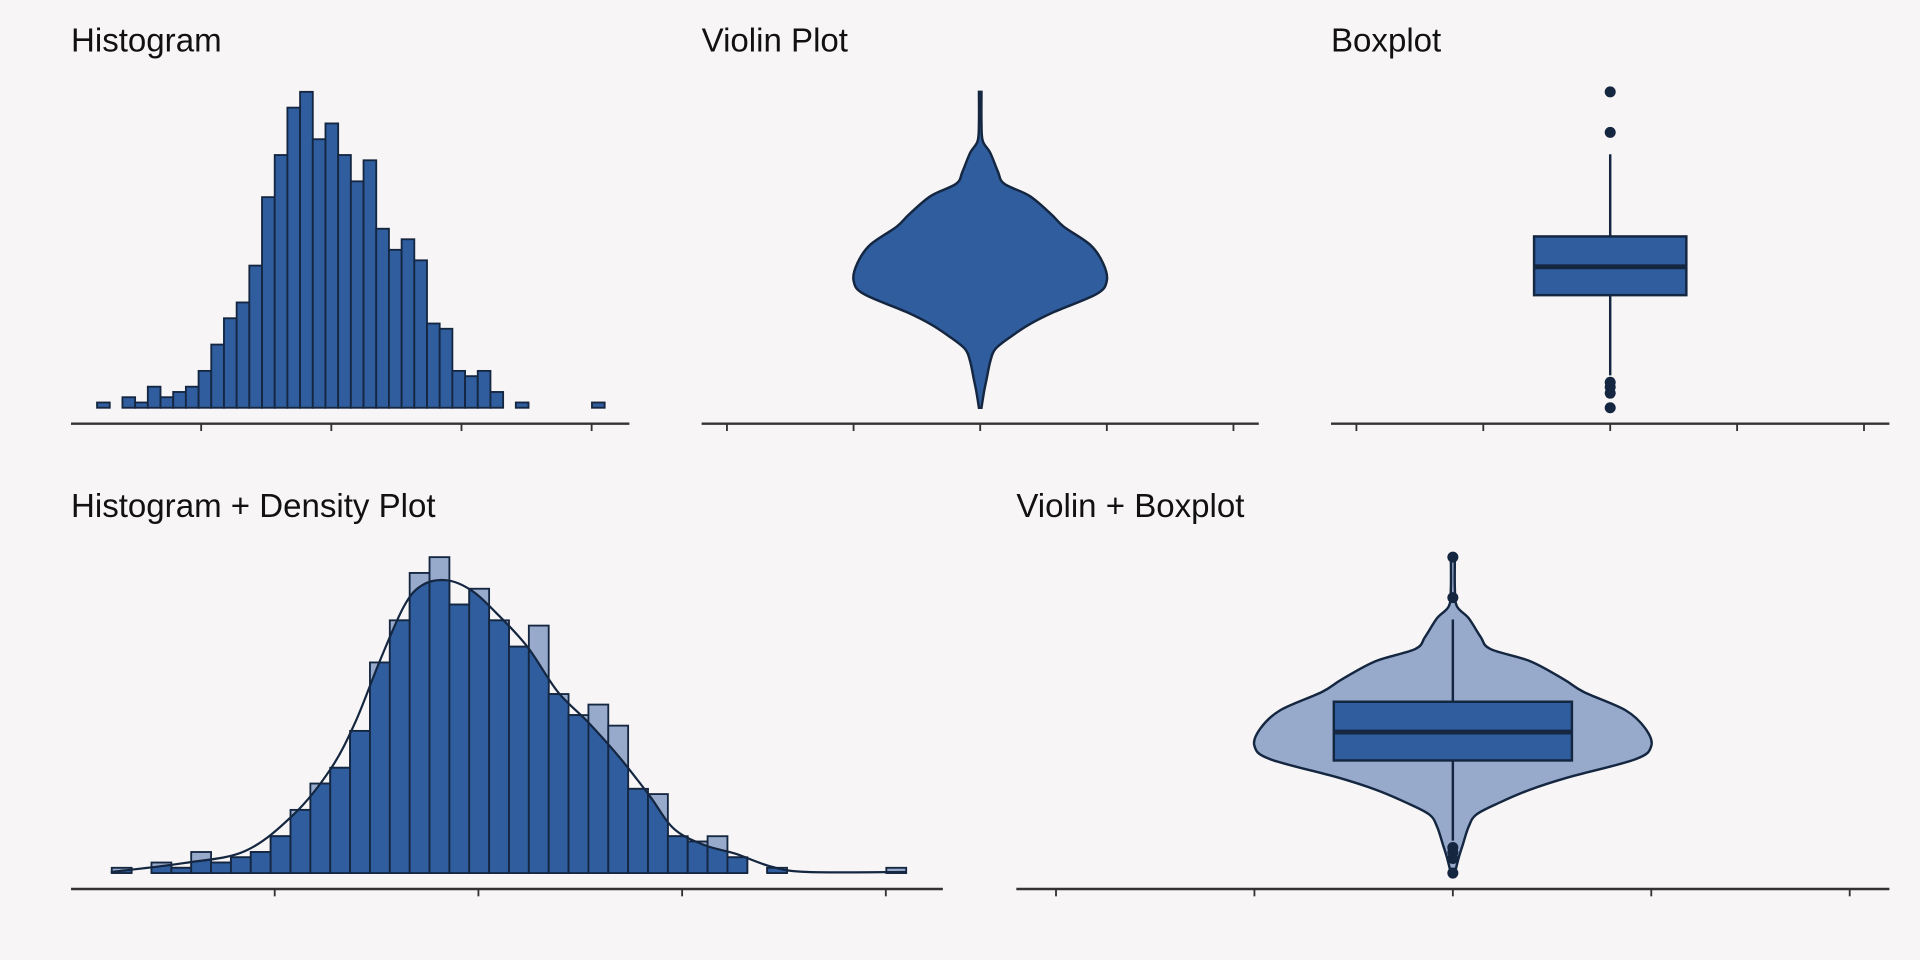  Describe the element at coordinates (980, 249) in the screenshot. I see `violin` at that location.